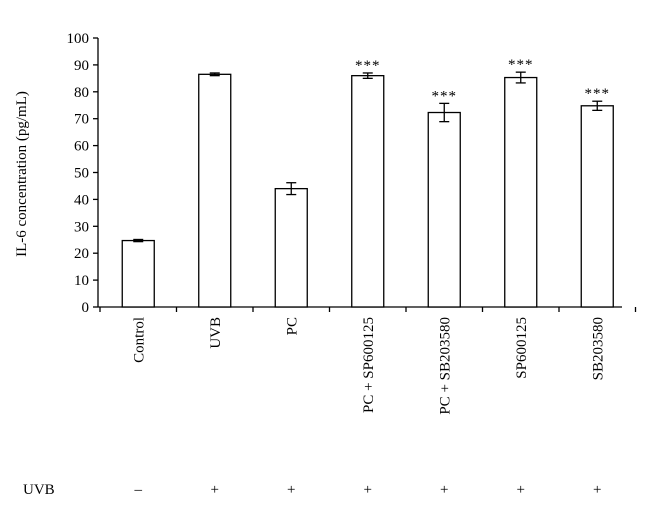  I want to click on category-label: PC + SB203580, so click(445, 366).